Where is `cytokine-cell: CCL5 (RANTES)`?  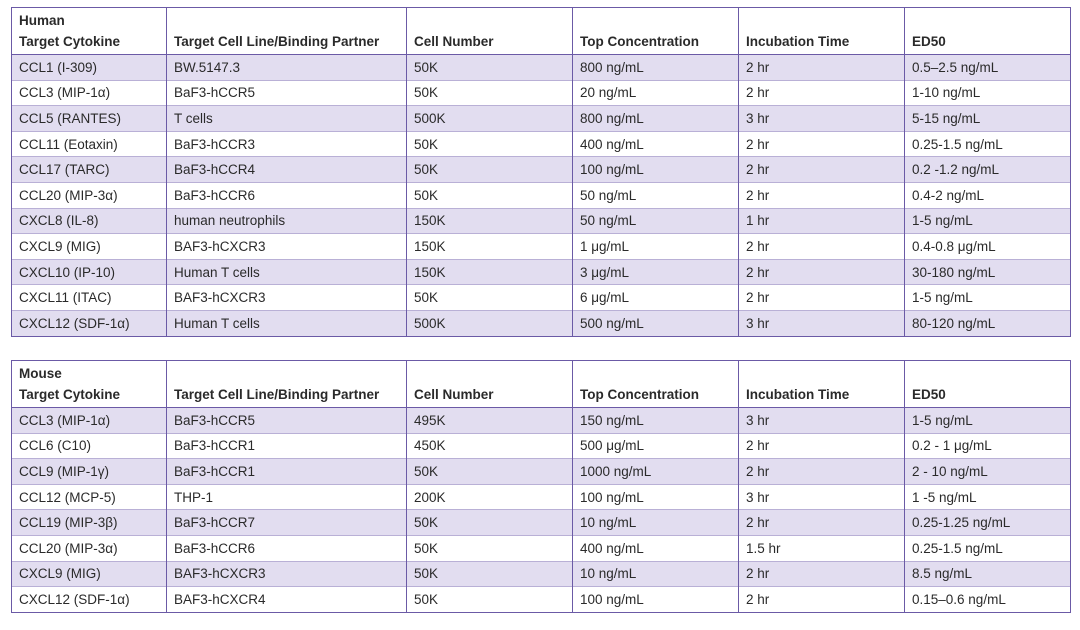
cytokine-cell: CCL5 (RANTES) is located at coordinates (89, 118).